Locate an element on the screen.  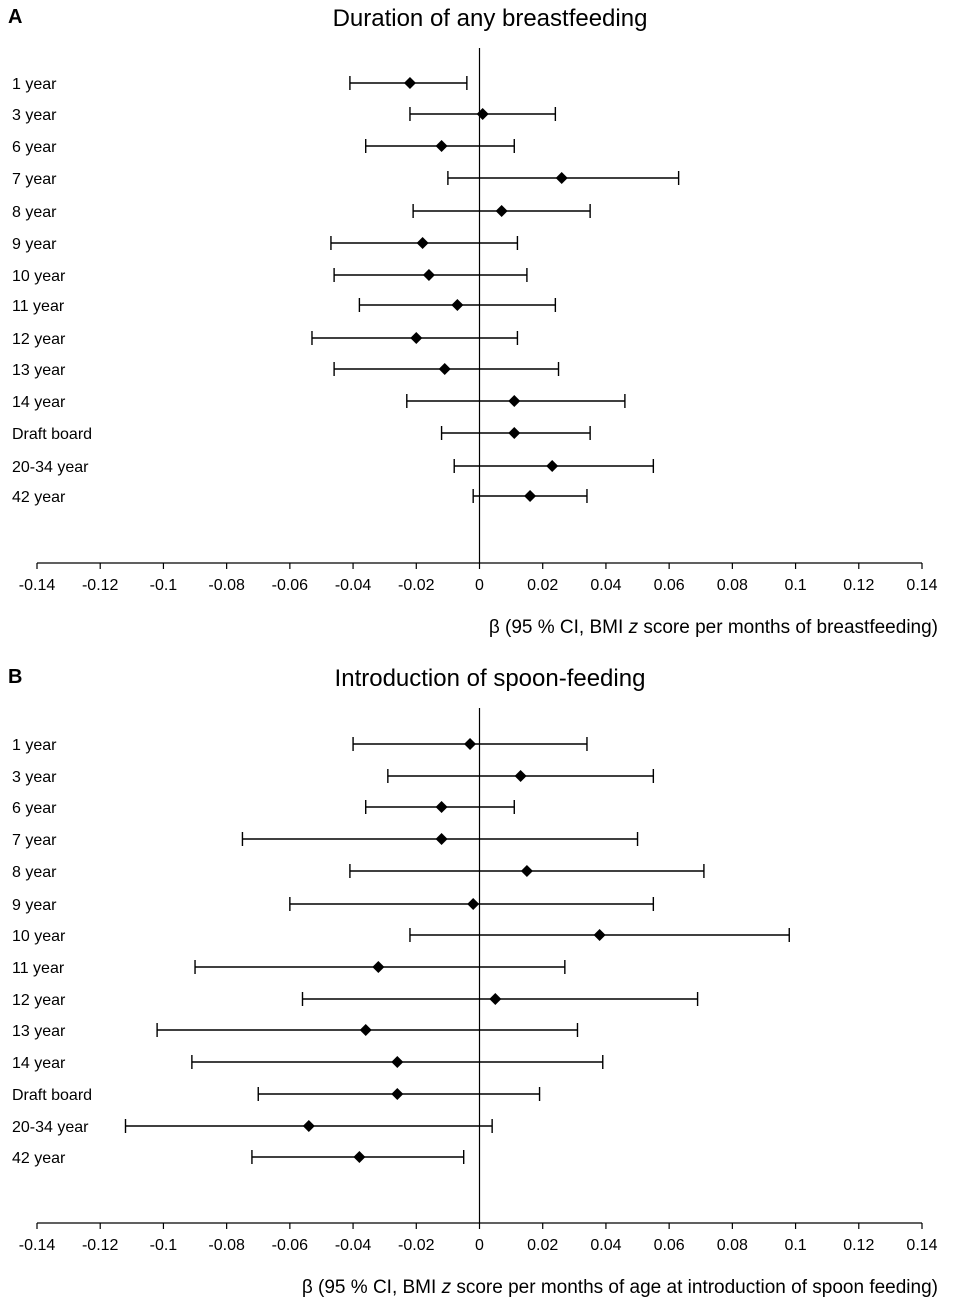
panel-letter: B is located at coordinates (15, 677).